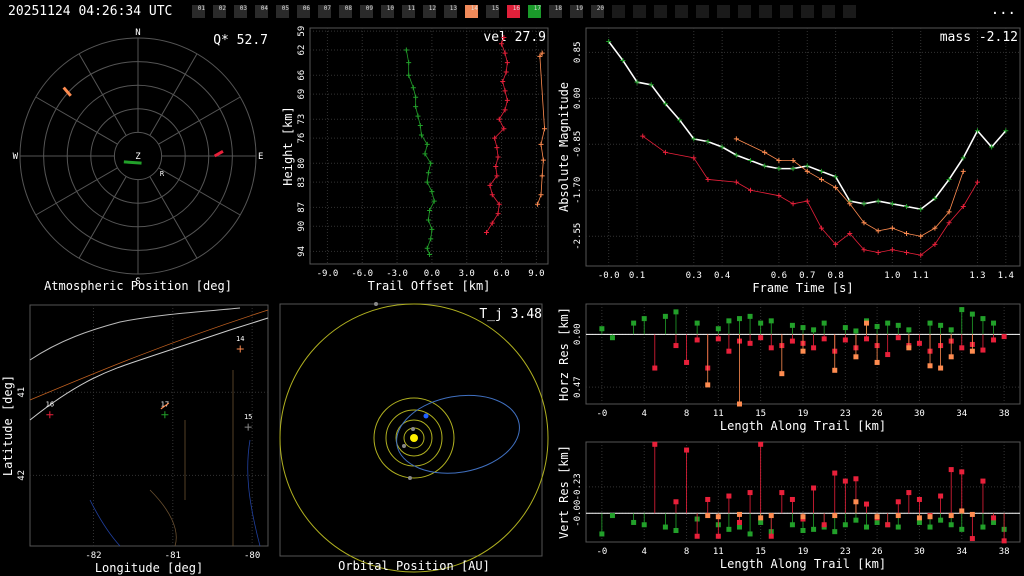  What do you see at coordinates (162, 174) in the screenshot?
I see `radiant-marker: R` at bounding box center [162, 174].